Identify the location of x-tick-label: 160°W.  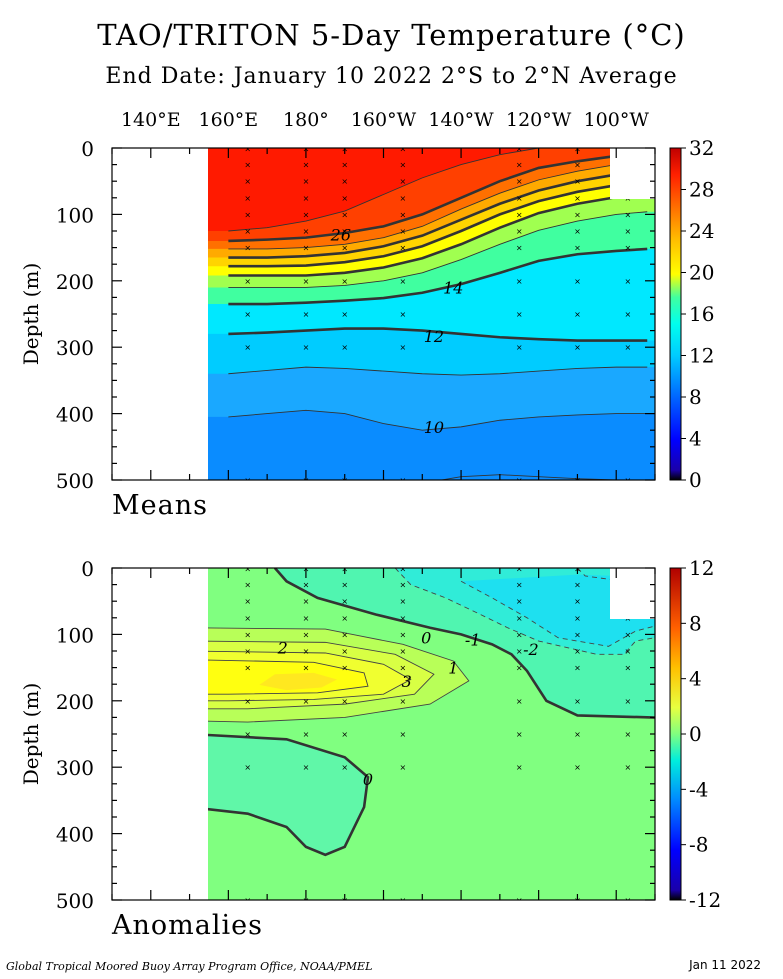
(384, 120).